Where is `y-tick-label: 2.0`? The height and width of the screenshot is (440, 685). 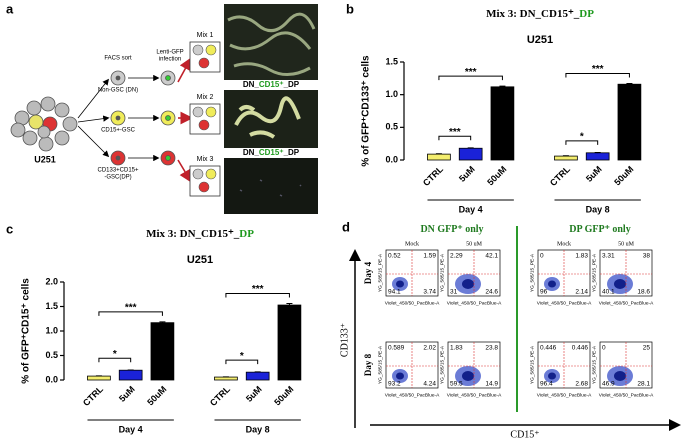 y-tick-label: 2.0 is located at coordinates (51, 281).